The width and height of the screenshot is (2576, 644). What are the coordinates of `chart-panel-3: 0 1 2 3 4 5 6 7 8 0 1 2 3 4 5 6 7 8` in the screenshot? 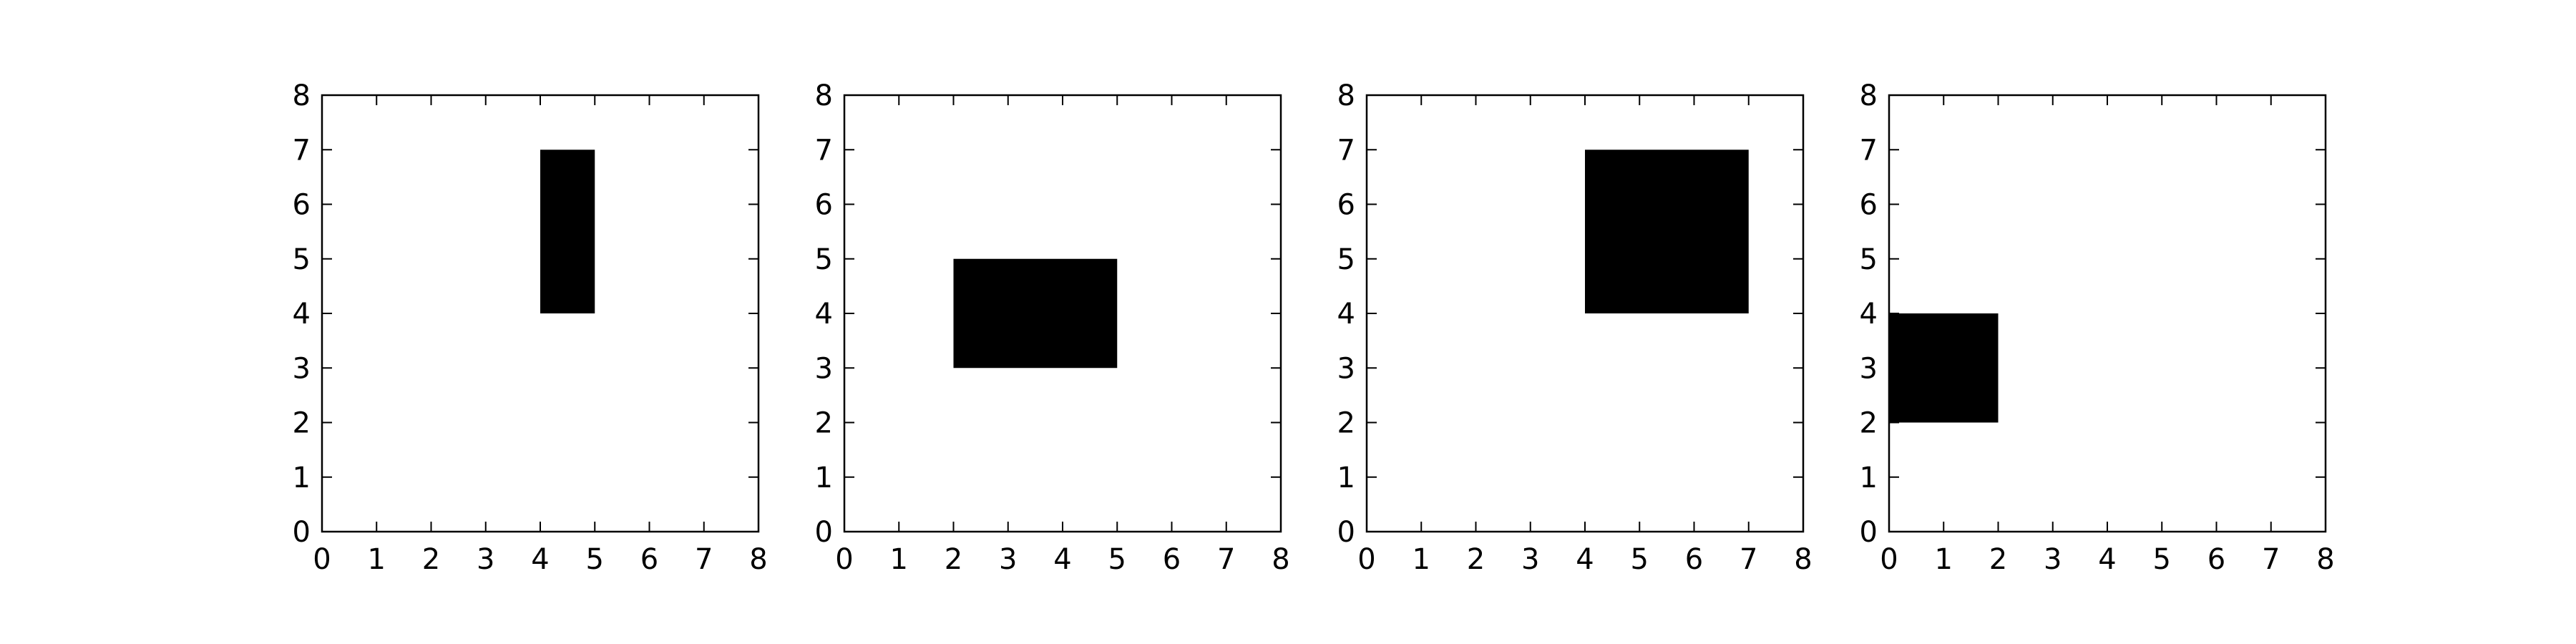 It's located at (1575, 327).